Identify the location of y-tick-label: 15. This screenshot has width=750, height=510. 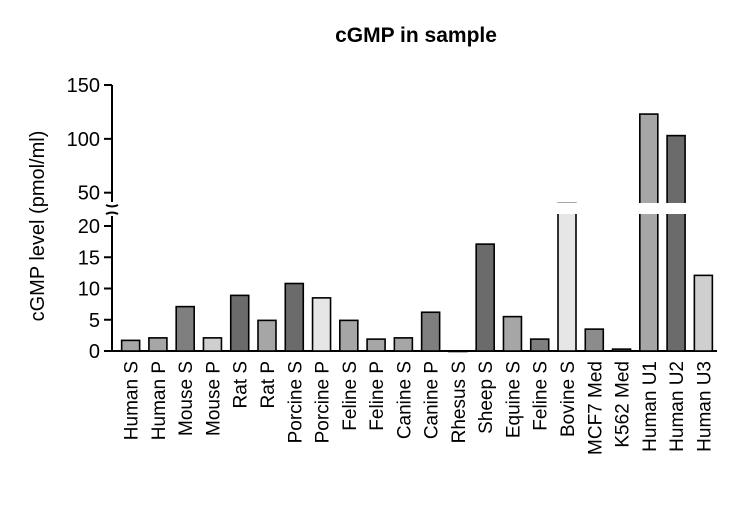
(89, 258).